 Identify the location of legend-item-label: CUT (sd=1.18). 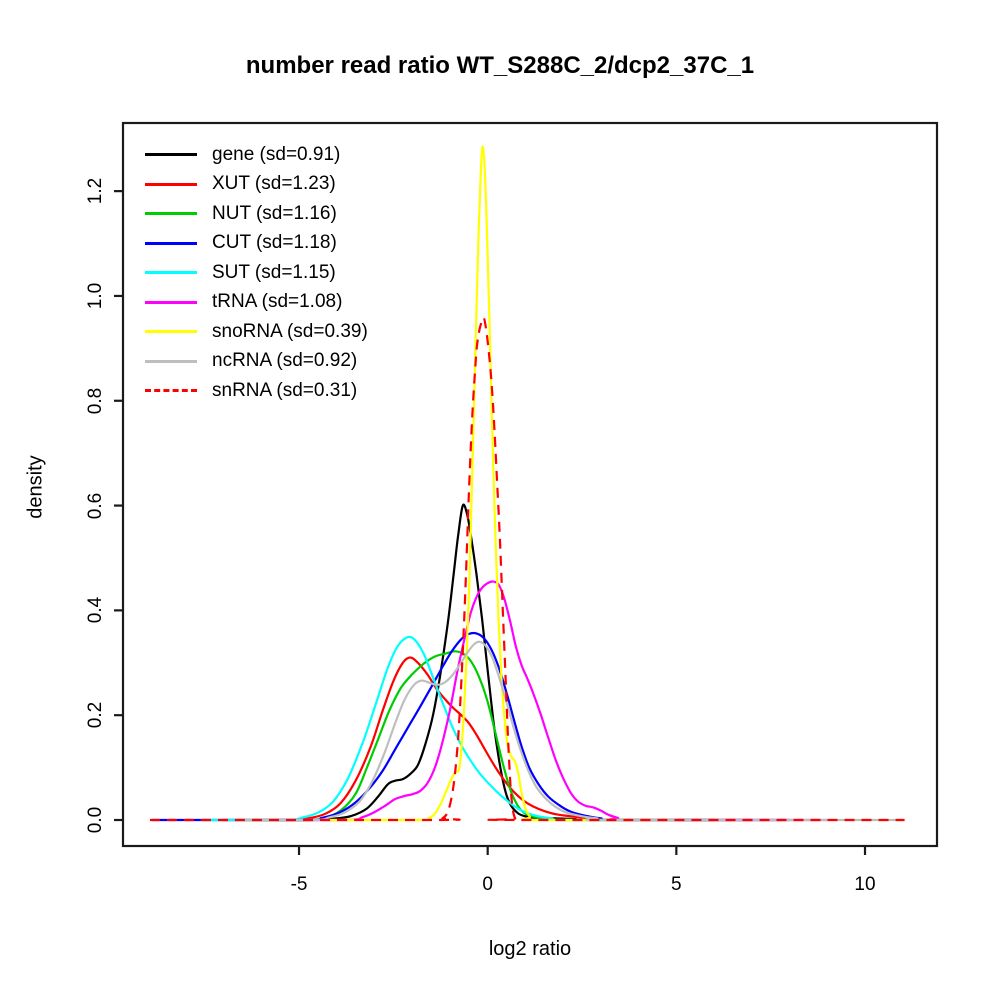
(274, 243).